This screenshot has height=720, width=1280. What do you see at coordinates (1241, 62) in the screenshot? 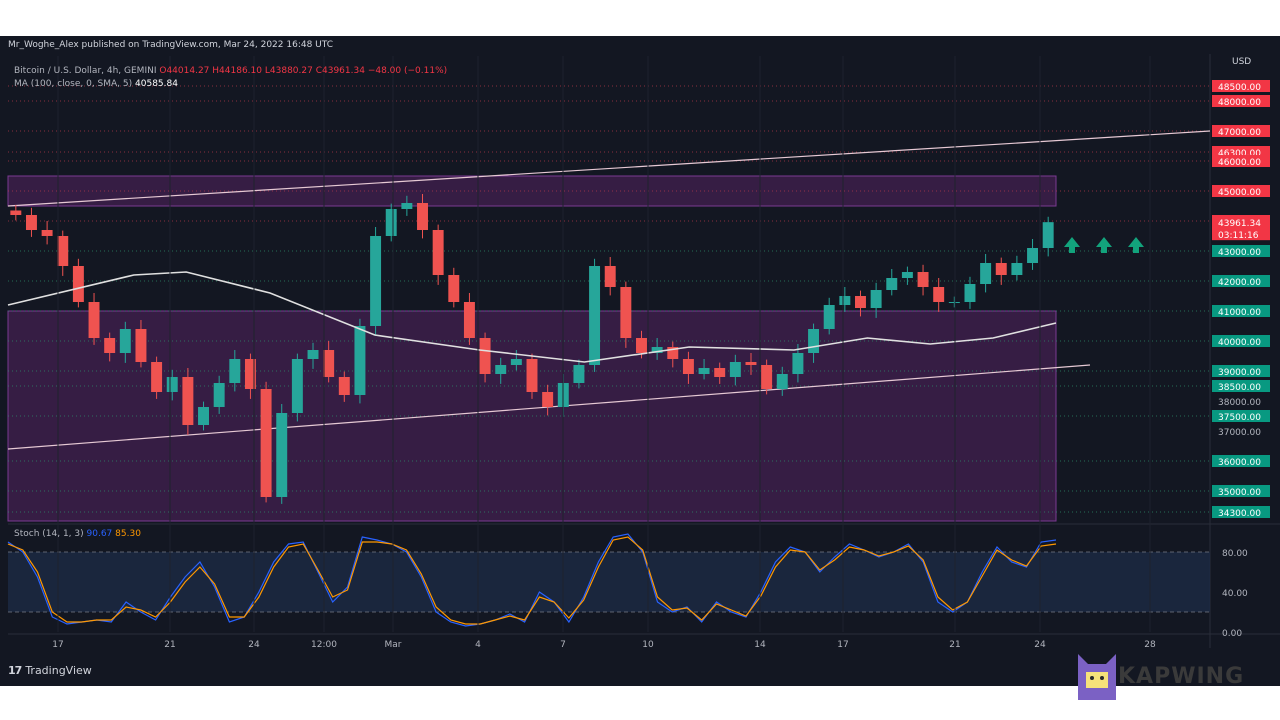
I see `currency-label: USD` at bounding box center [1241, 62].